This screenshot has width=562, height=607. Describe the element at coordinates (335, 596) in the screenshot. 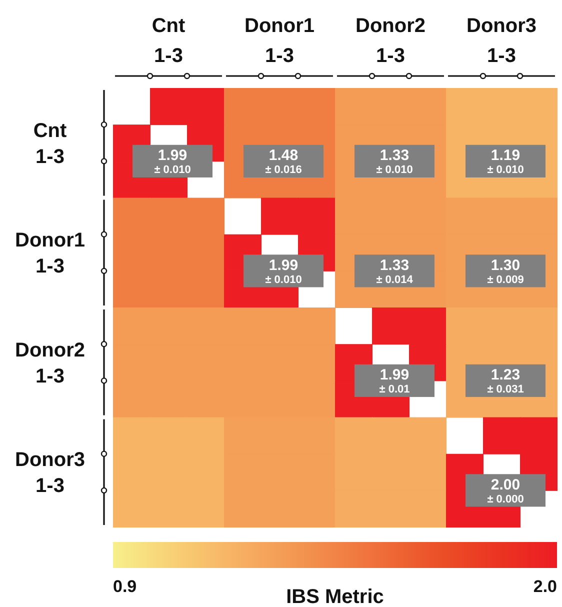

I see `color-bar-title: IBS Metric` at that location.